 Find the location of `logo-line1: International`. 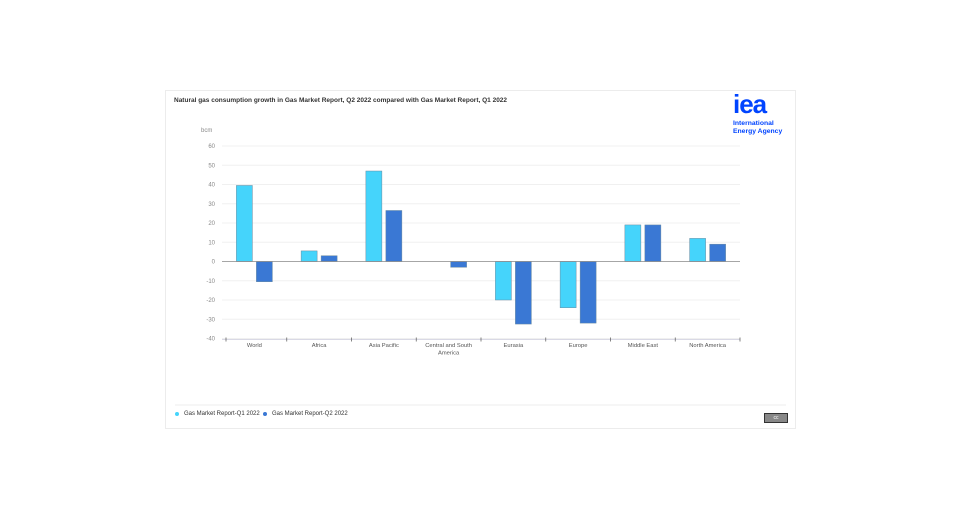

logo-line1: International is located at coordinates (753, 123).